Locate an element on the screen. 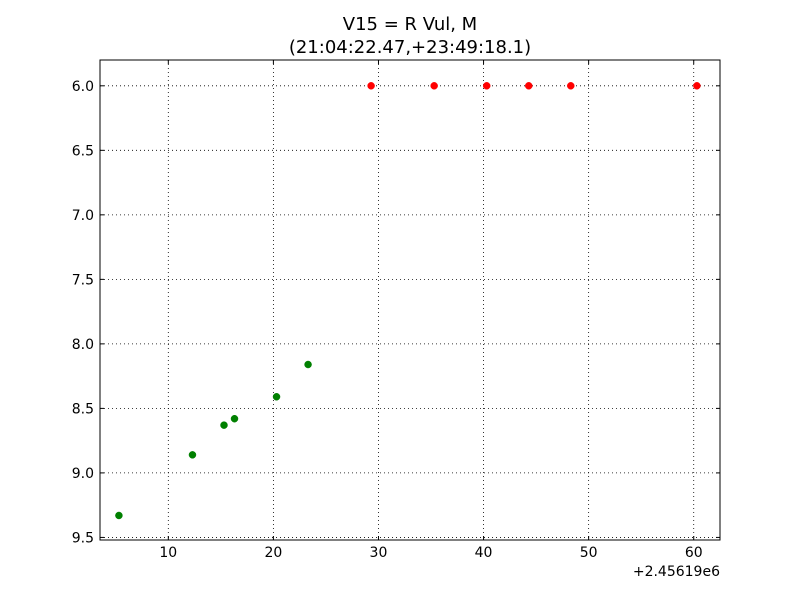 The height and width of the screenshot is (600, 800). x-tick-label: 20 is located at coordinates (273, 553).